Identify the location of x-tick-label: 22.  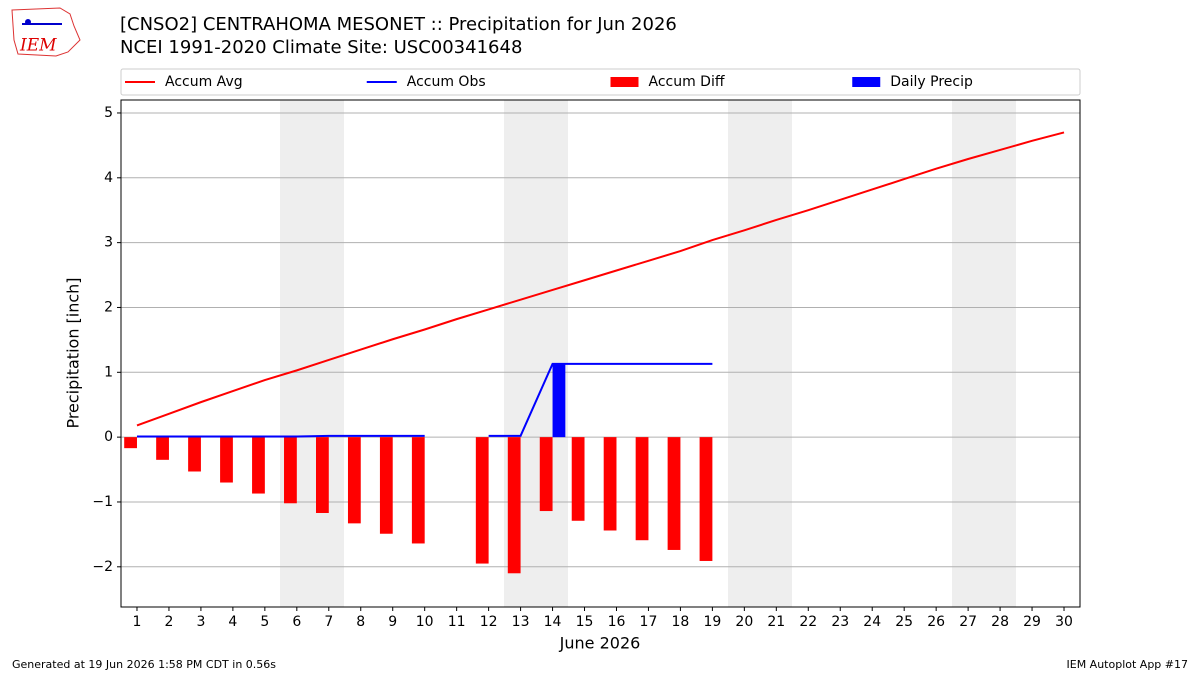
(808, 622).